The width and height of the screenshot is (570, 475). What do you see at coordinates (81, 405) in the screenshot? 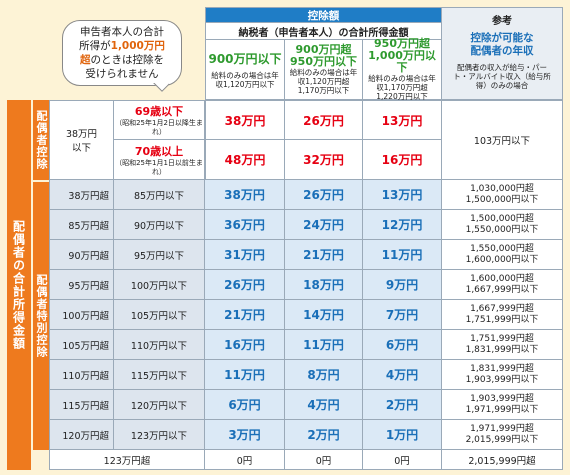
I see `row-from: 115万円超` at bounding box center [81, 405].